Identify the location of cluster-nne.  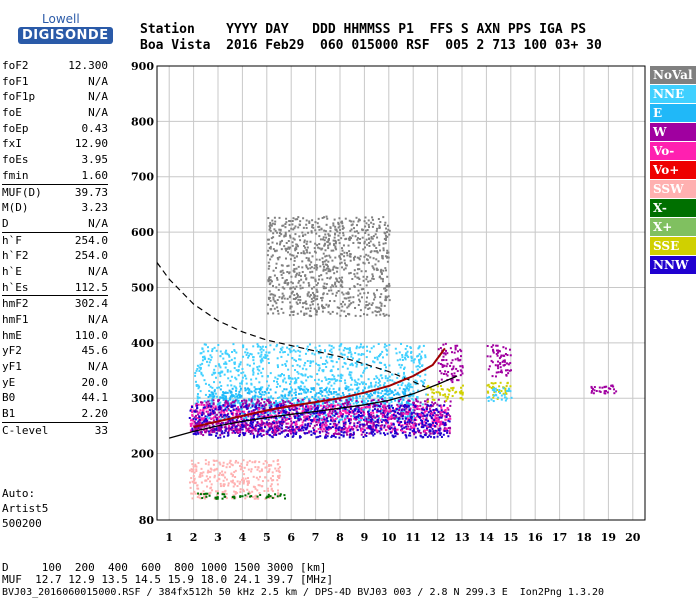
(311, 374).